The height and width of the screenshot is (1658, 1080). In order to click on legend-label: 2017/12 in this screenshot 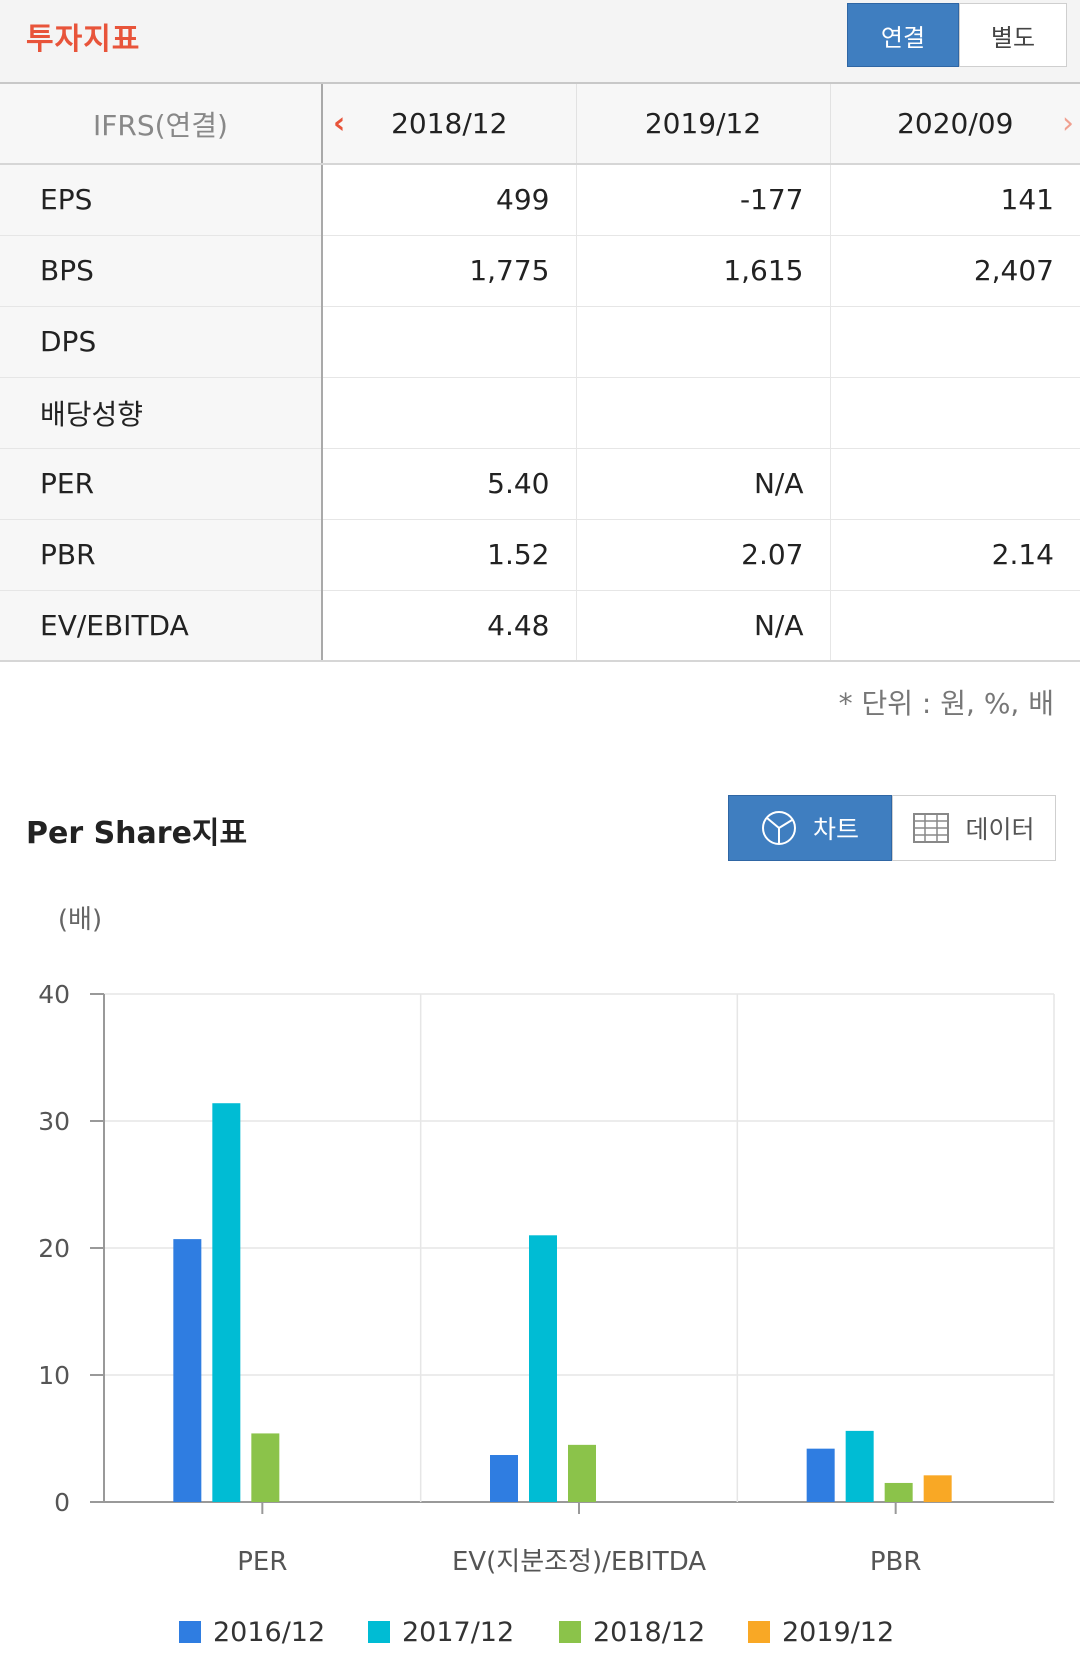, I will do `click(458, 1632)`.